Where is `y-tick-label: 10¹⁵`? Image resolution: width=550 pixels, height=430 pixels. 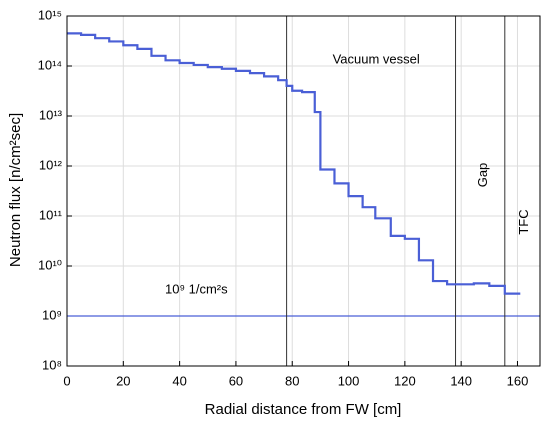
y-tick-label: 10¹⁵ is located at coordinates (50, 14).